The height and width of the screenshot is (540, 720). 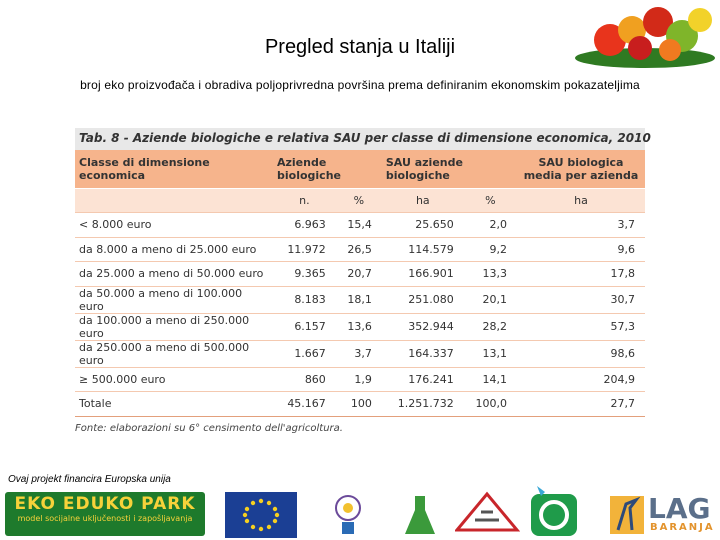 I want to click on column-header: Aziende biologiche, so click(x=327, y=169).